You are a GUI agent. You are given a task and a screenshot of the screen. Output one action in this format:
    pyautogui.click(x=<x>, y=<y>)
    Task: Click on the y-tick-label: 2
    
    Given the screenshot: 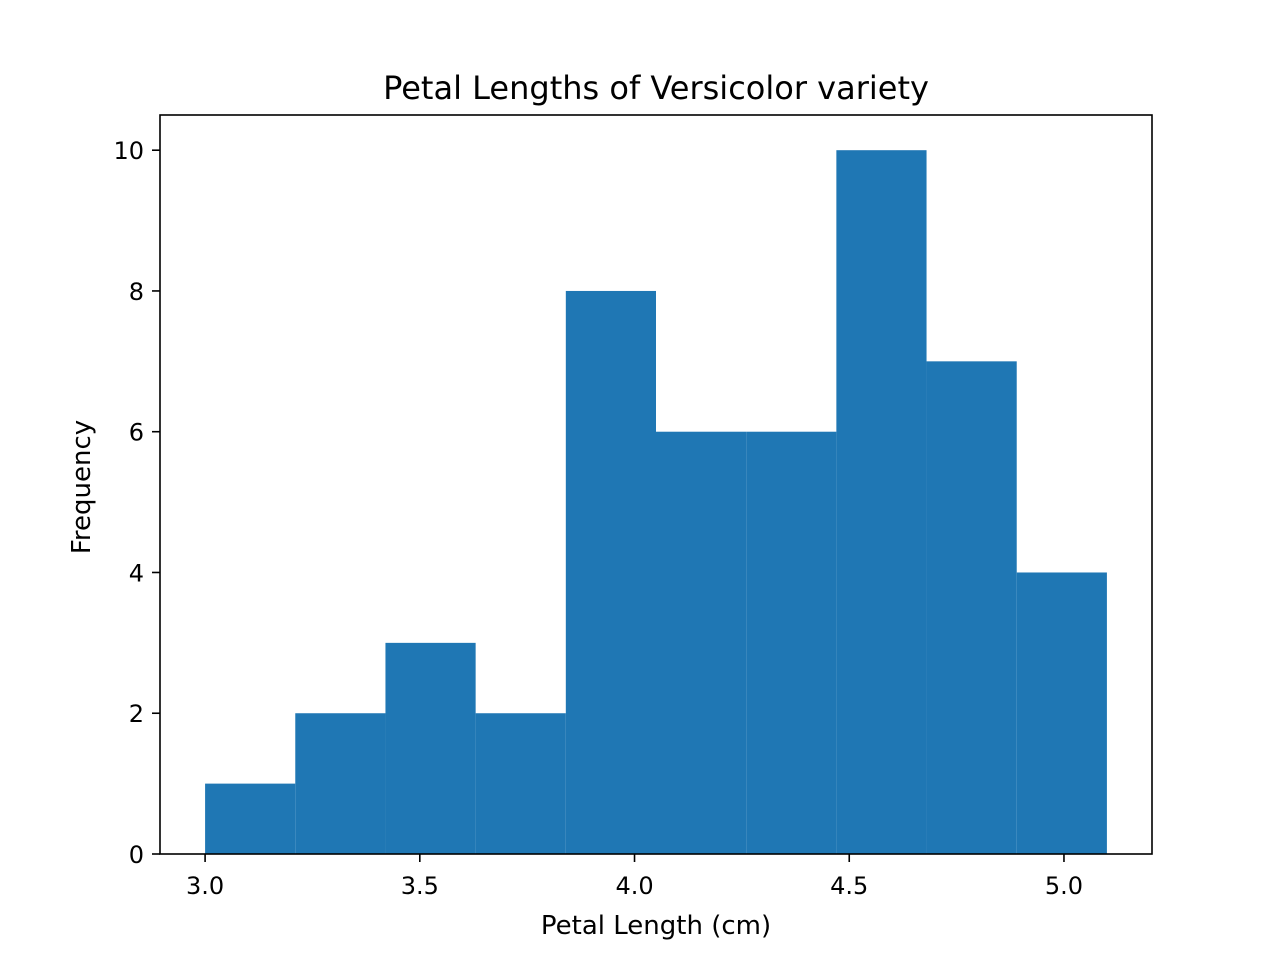 What is the action you would take?
    pyautogui.click(x=136, y=714)
    